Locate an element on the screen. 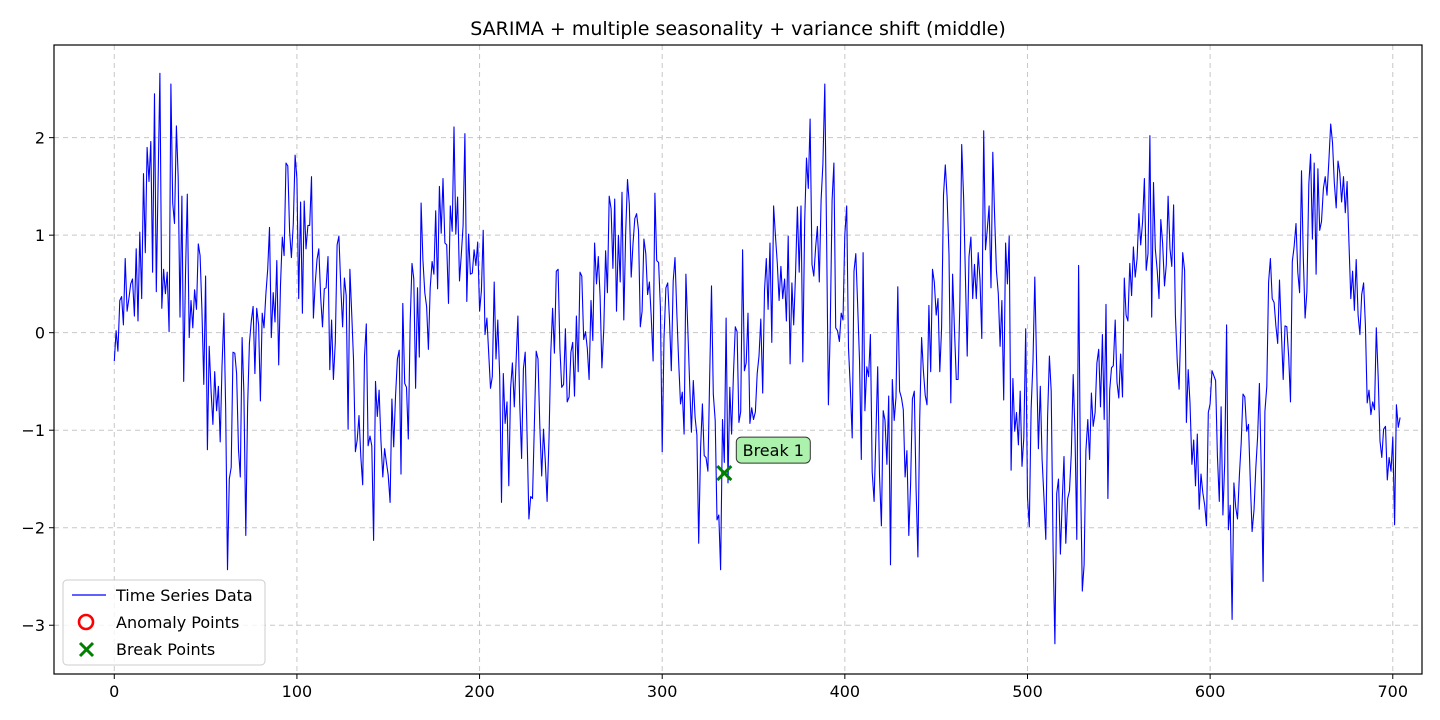  x-tick-label: 200 is located at coordinates (479, 691).